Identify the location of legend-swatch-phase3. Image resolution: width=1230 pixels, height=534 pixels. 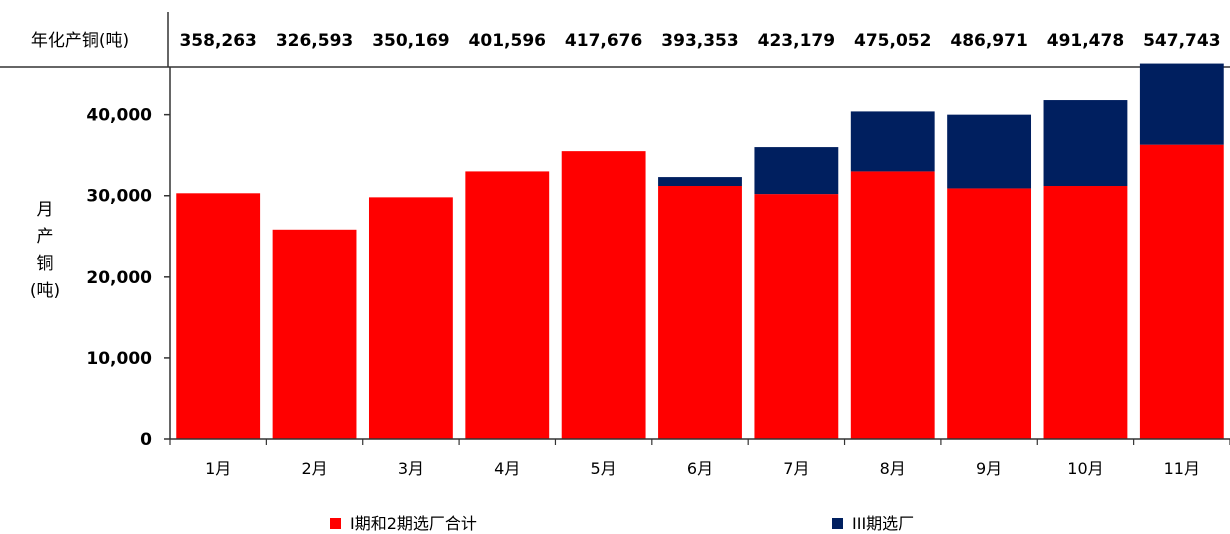
(837, 523).